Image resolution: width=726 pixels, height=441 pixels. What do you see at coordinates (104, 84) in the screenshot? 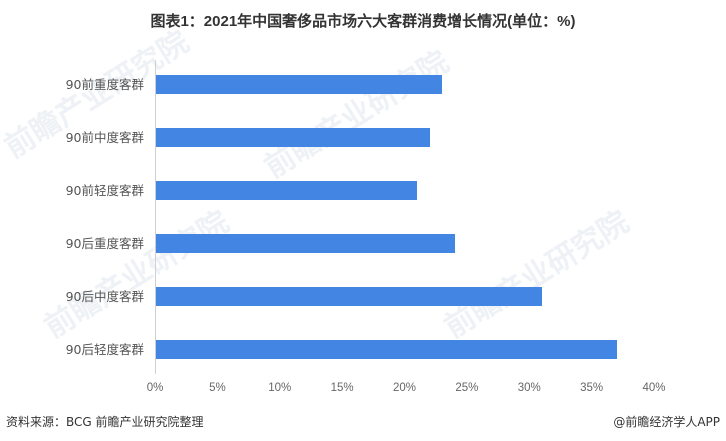
I see `category-label: 90前重度客群` at bounding box center [104, 84].